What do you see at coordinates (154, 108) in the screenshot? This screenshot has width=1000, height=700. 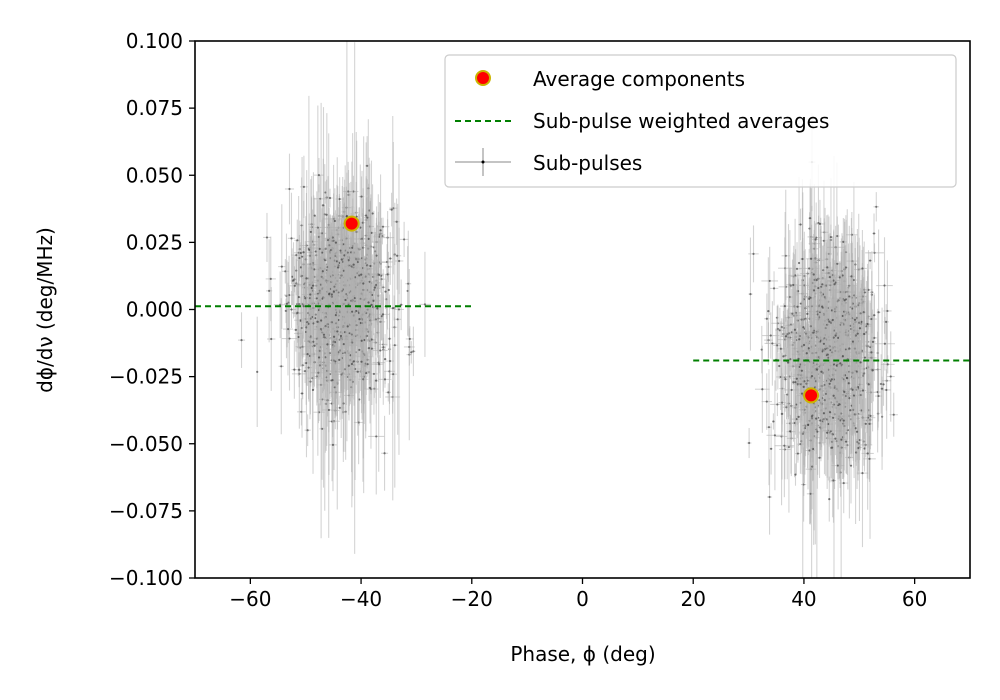 I see `y-tick-label: 0.075` at bounding box center [154, 108].